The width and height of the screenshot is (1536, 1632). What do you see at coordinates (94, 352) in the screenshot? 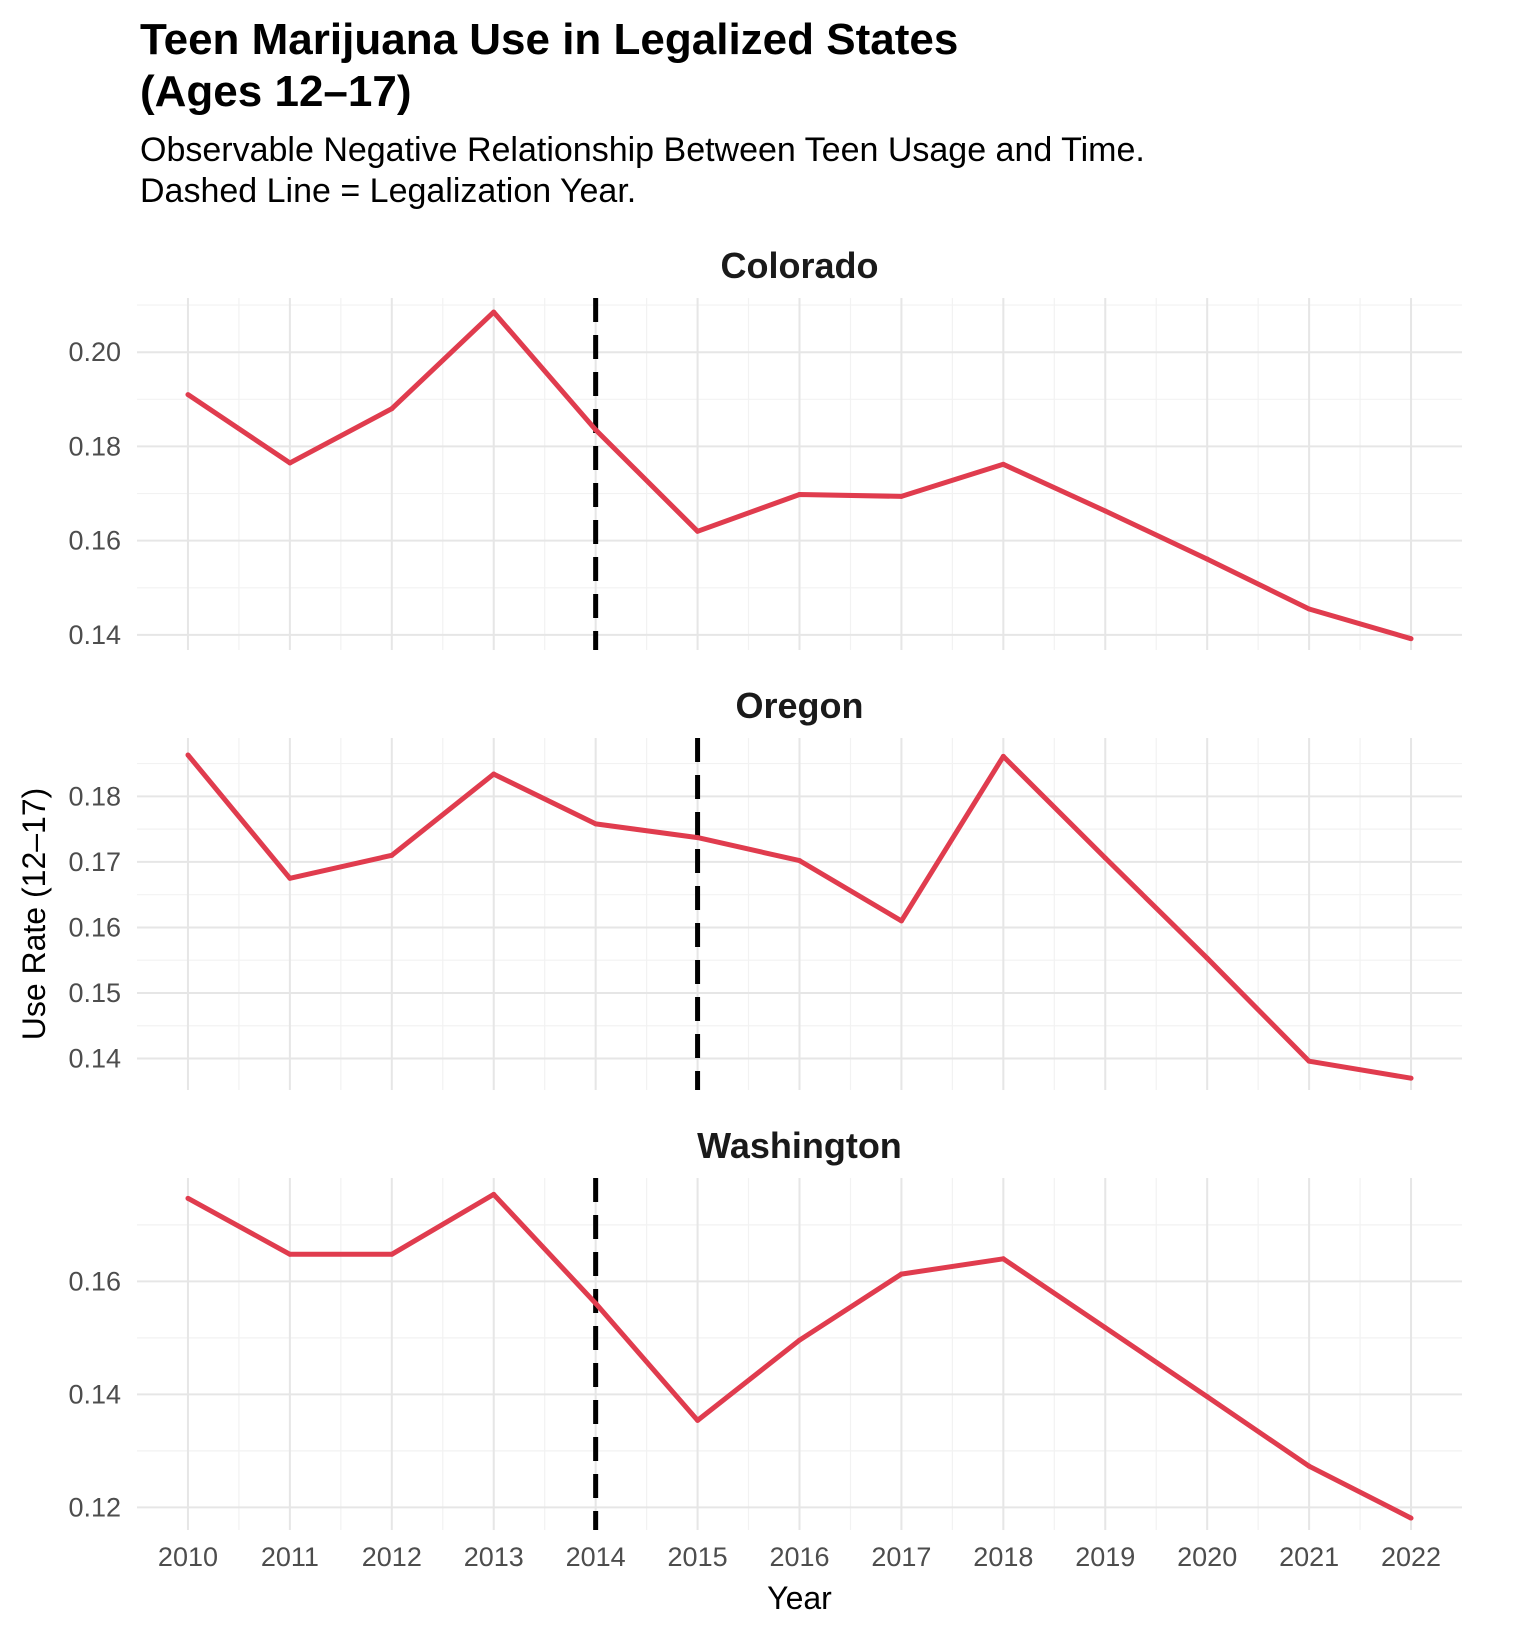
I see `y-tick-label: 0.20` at bounding box center [94, 352].